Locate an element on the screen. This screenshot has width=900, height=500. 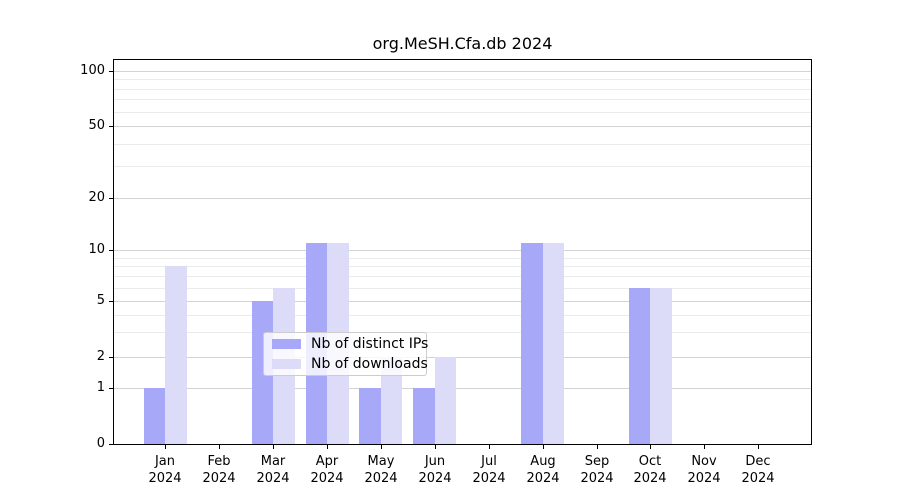
legend-swatch-downloads is located at coordinates (286, 364).